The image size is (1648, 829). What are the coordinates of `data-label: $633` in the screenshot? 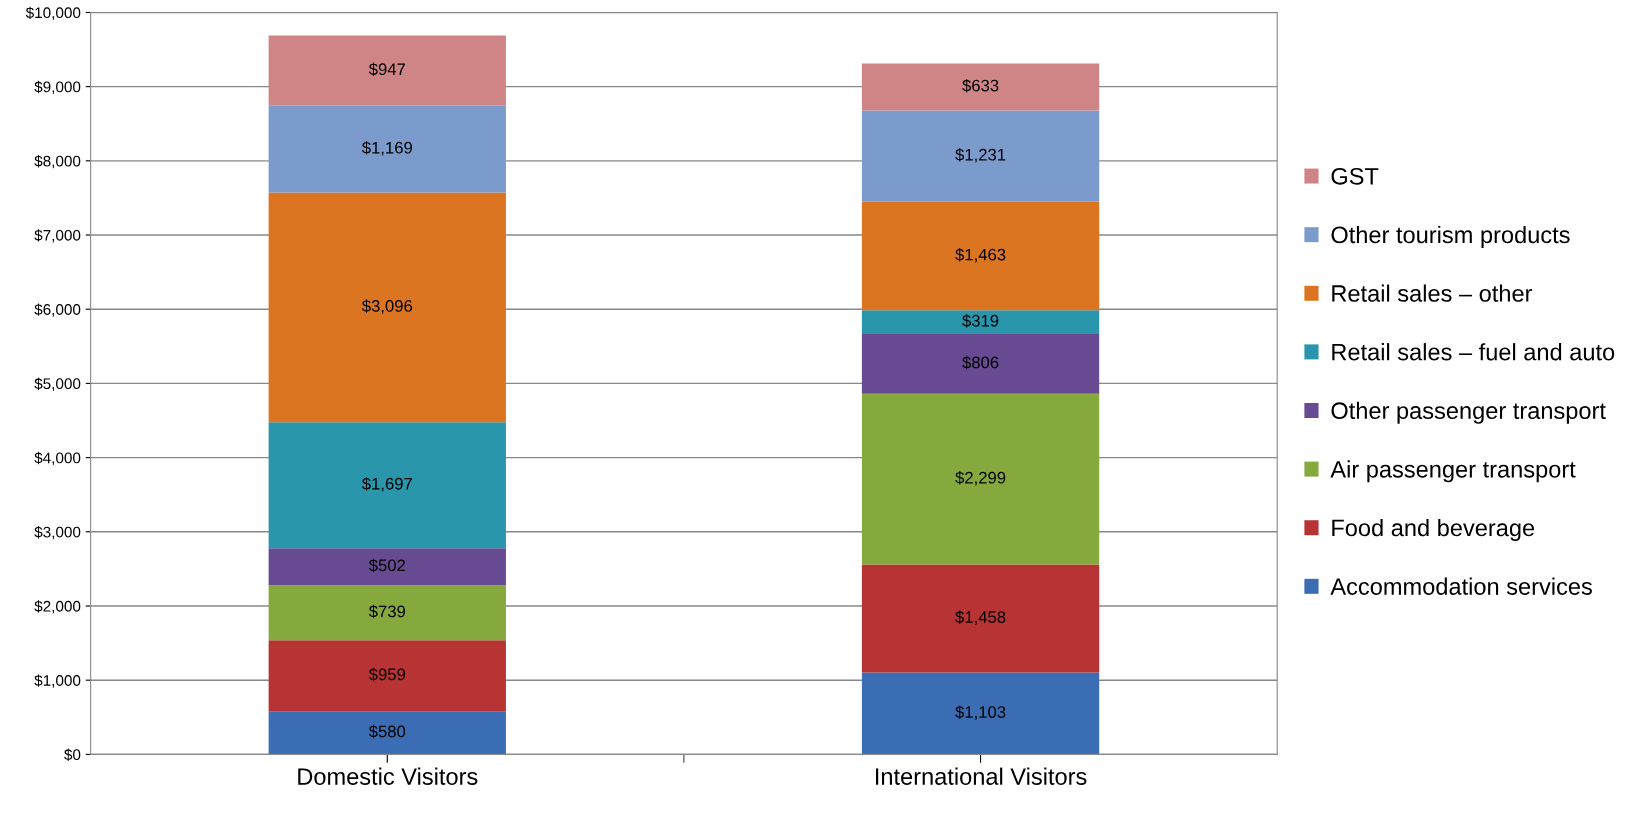 It's located at (980, 85).